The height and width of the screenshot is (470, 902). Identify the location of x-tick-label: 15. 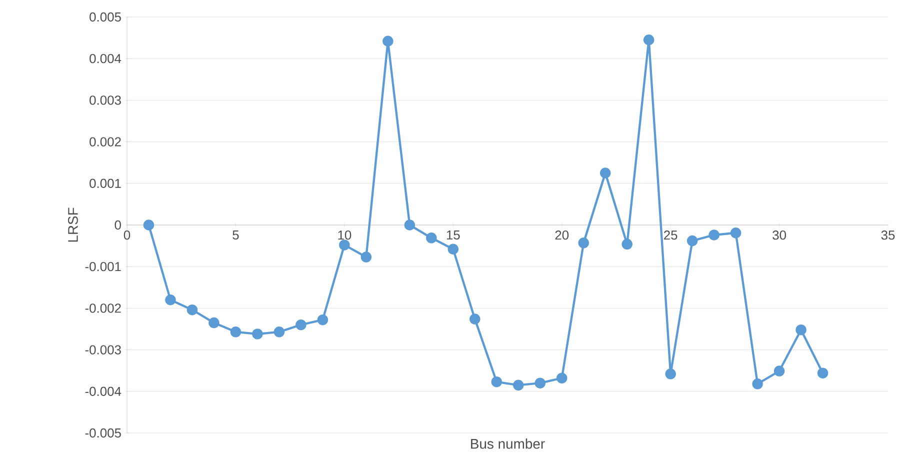
(453, 235).